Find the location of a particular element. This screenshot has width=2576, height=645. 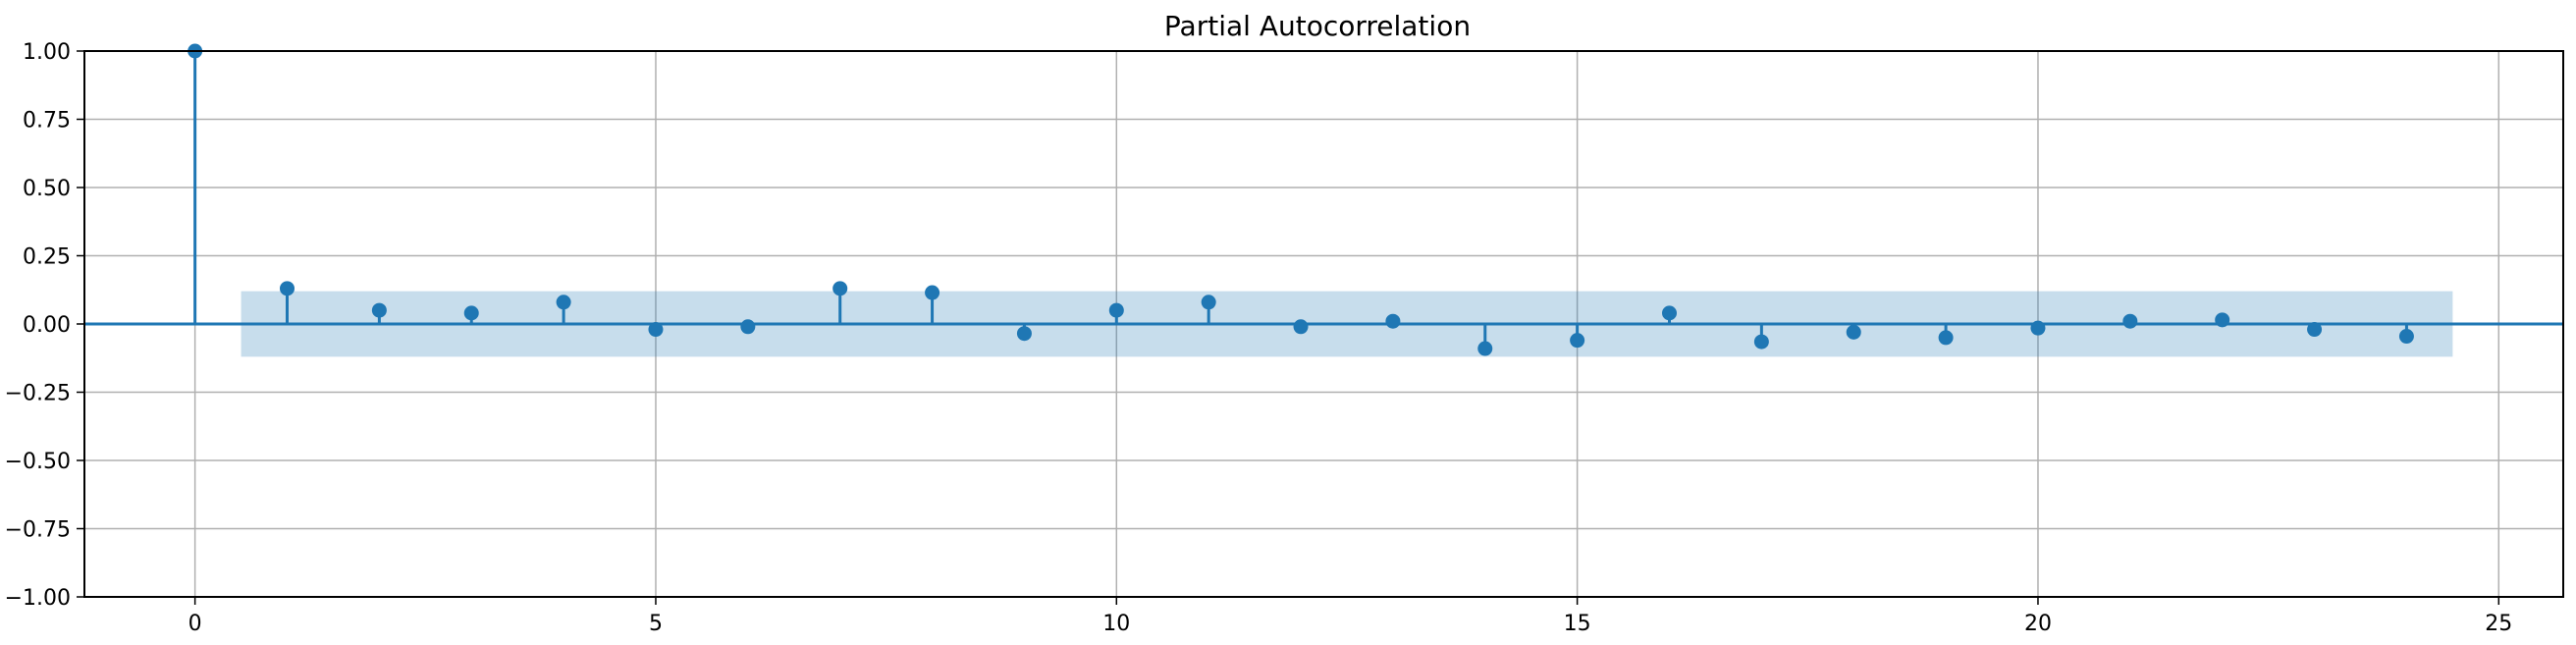

y-tick-label: −0.50 is located at coordinates (38, 462).